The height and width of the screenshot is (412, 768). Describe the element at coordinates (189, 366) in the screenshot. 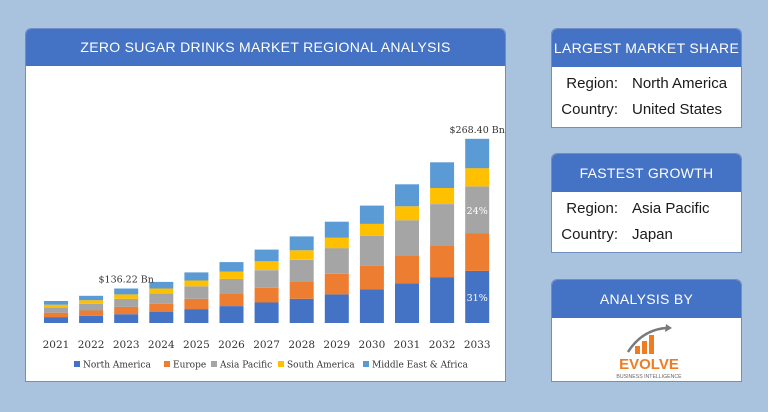

I see `legend-label: Europe` at that location.